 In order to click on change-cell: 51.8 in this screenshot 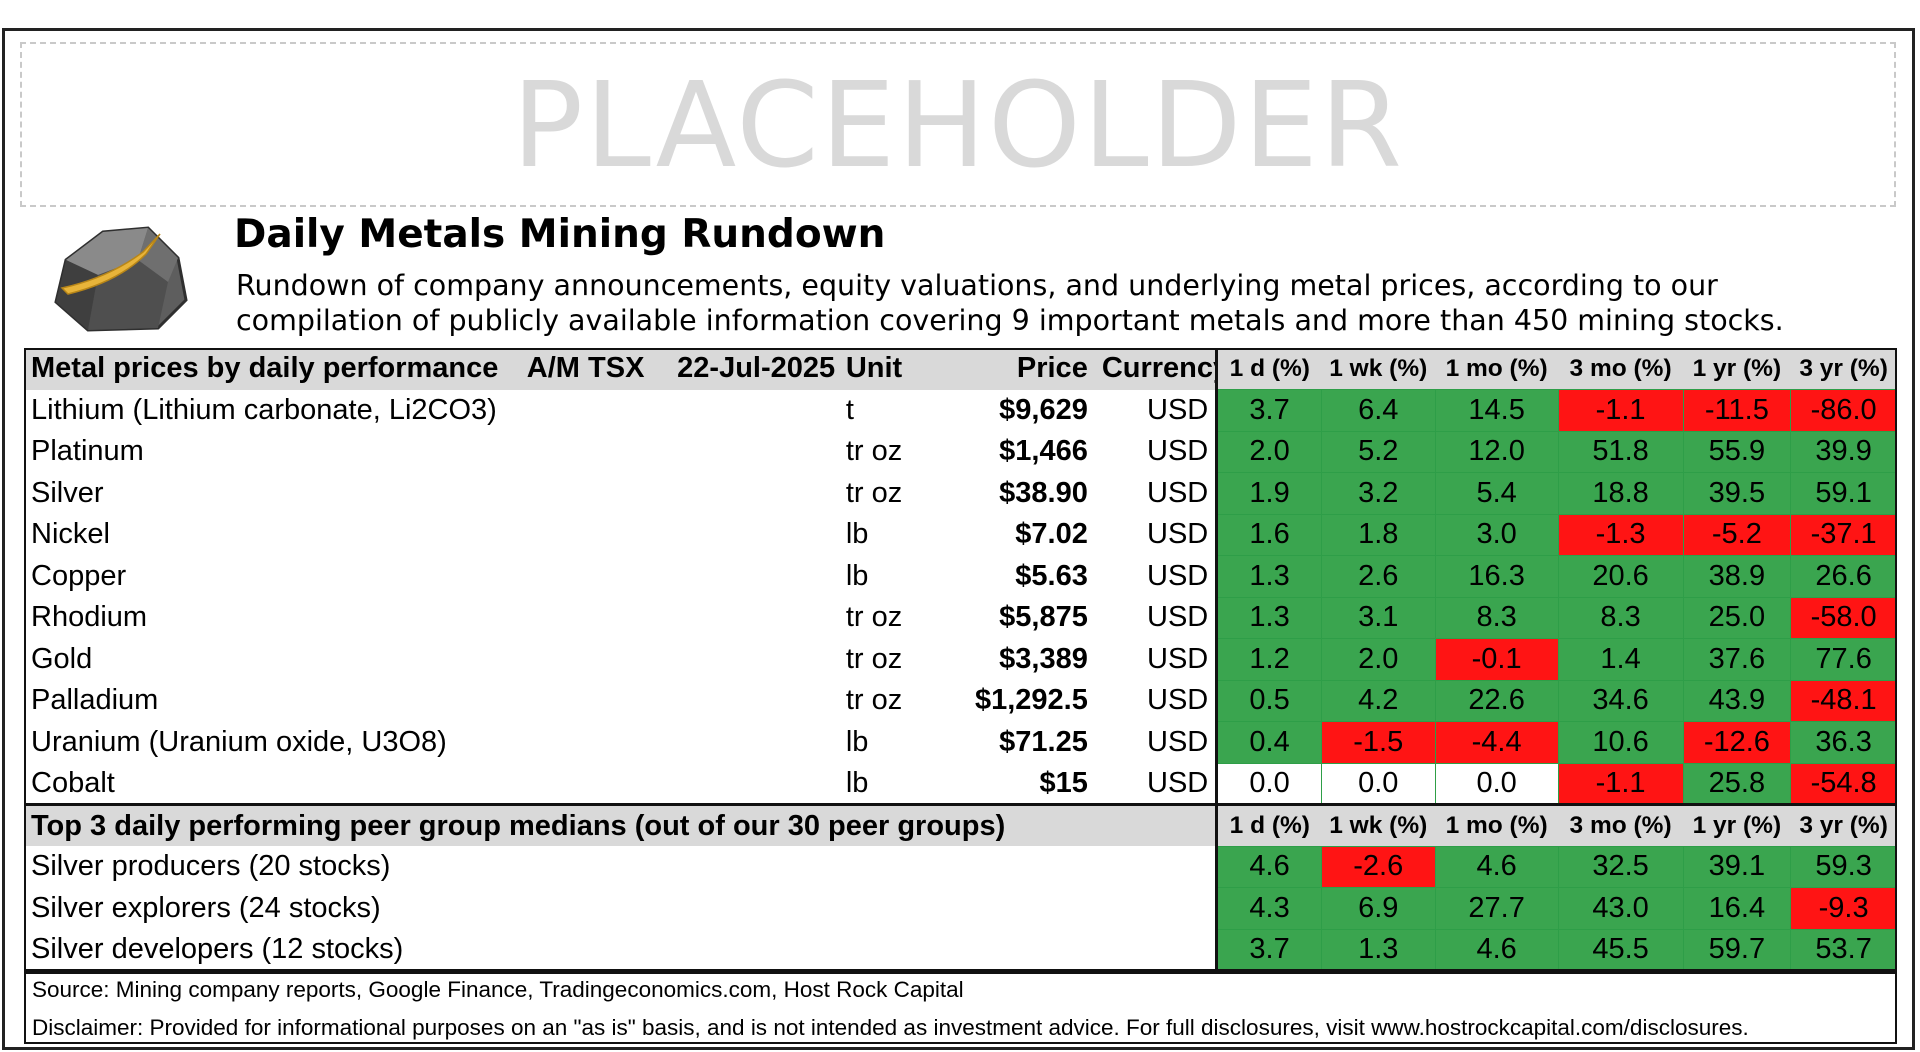, I will do `click(1620, 451)`.